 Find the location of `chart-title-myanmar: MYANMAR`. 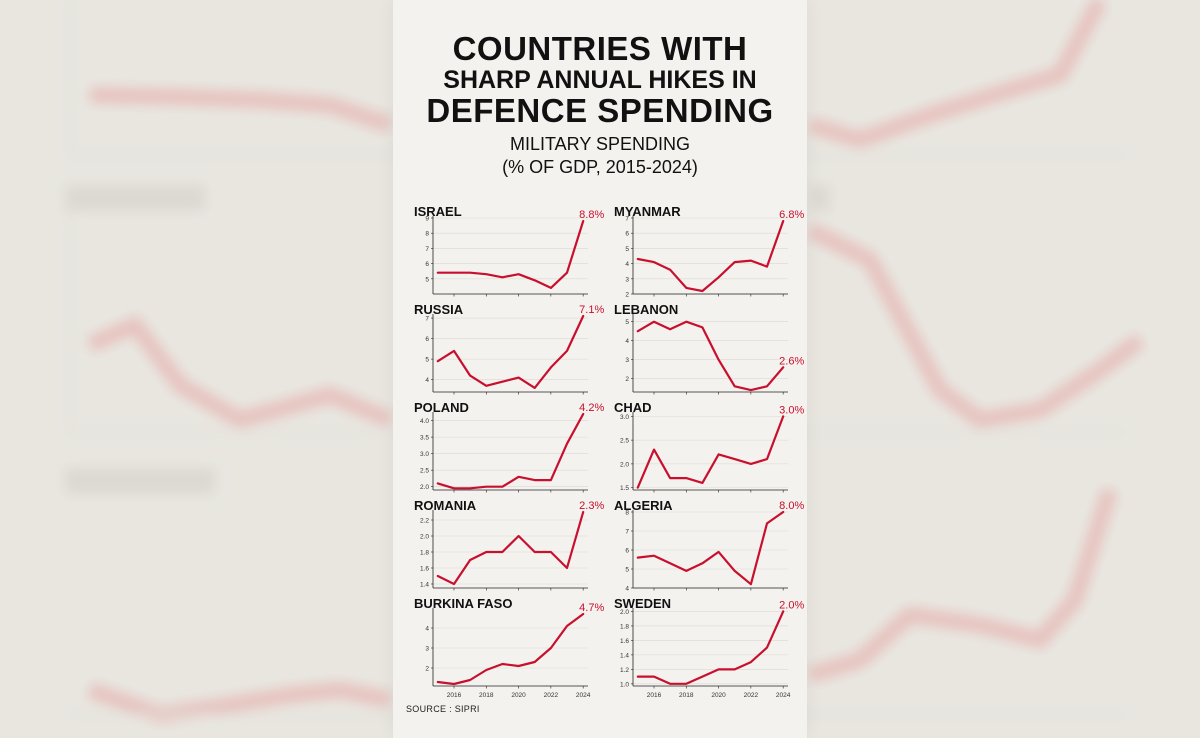

chart-title-myanmar: MYANMAR is located at coordinates (647, 211).